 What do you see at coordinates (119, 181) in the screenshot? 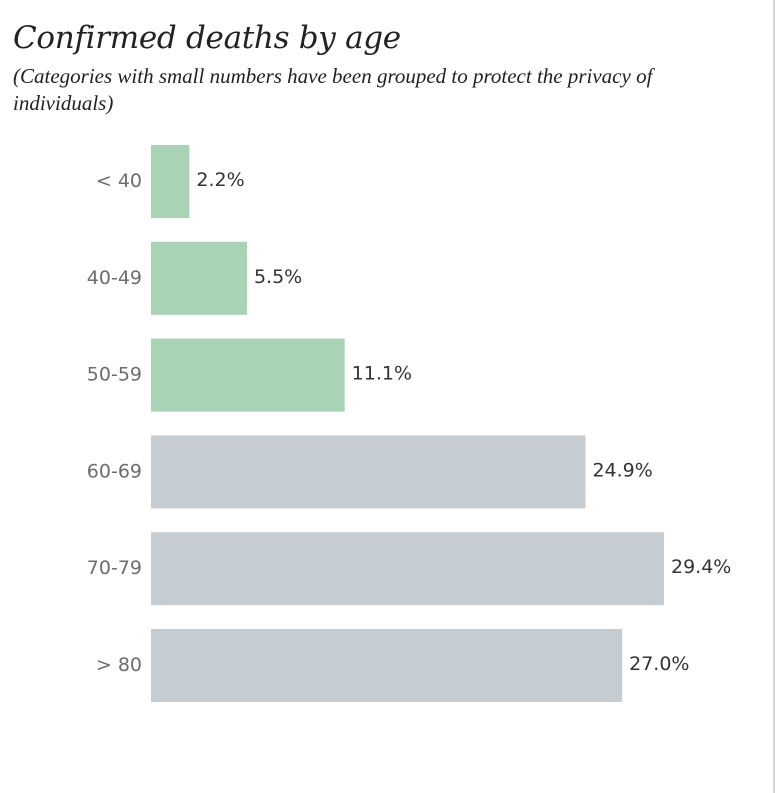
I see `category-label-0: < 40` at bounding box center [119, 181].